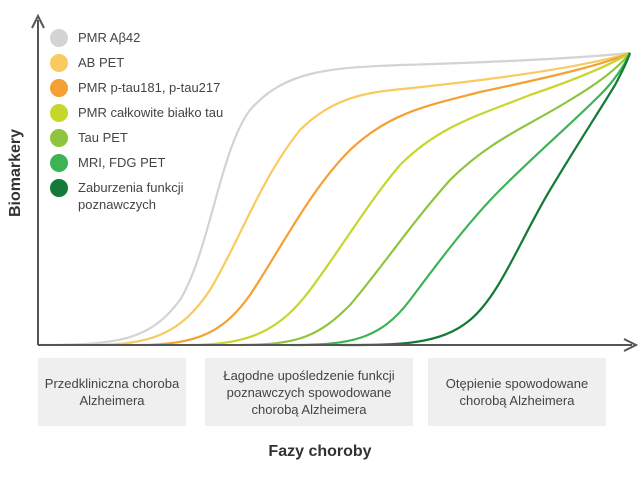 This screenshot has height=482, width=643. I want to click on legend-label: PMR Aβ42, so click(109, 37).